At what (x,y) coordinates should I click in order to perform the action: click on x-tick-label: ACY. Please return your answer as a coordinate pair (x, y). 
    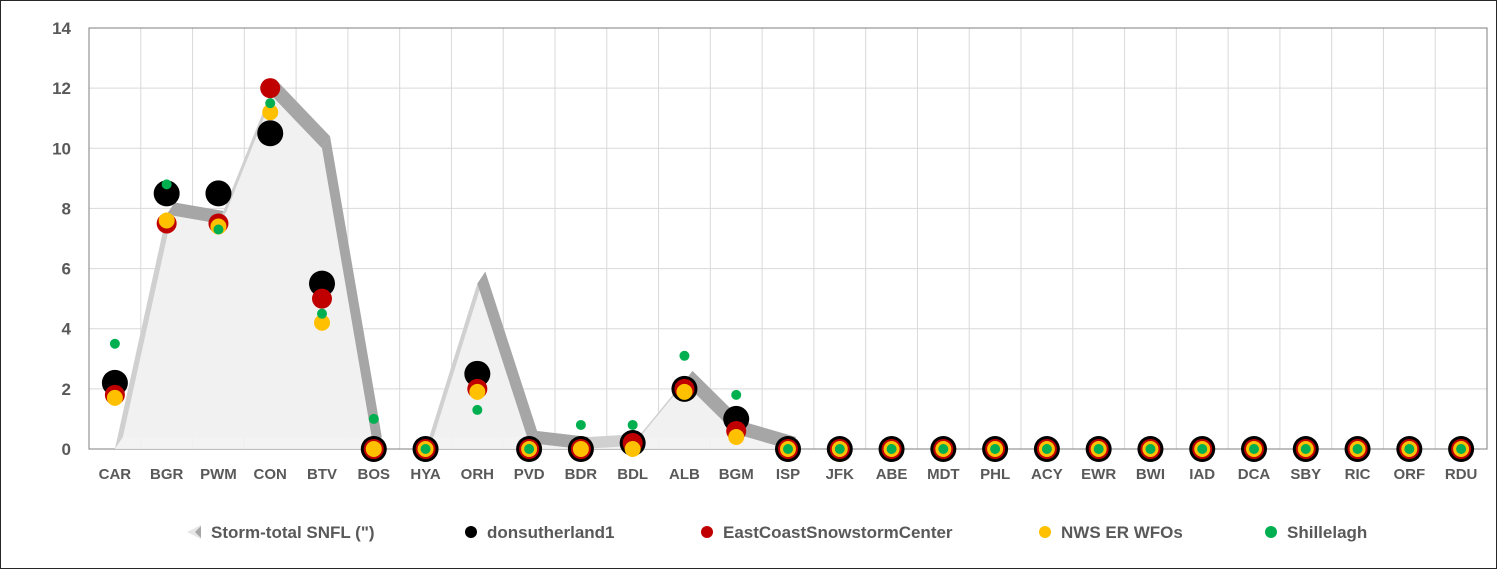
    Looking at the image, I should click on (1047, 474).